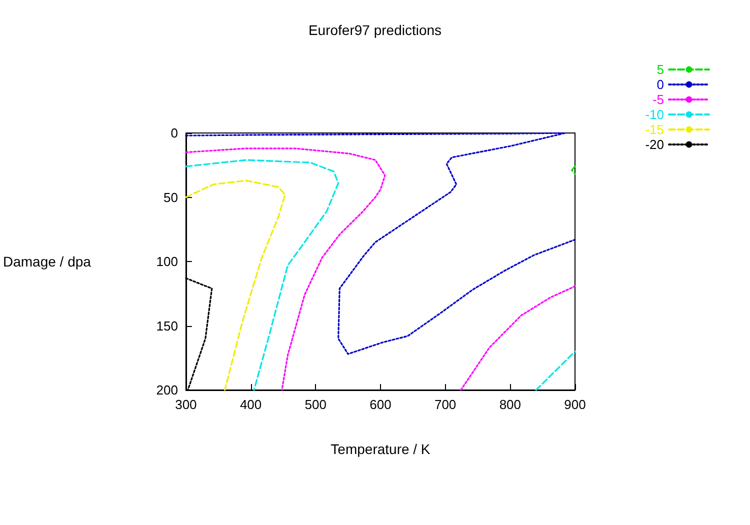  Describe the element at coordinates (315, 404) in the screenshot. I see `x-tick-label: 500` at that location.